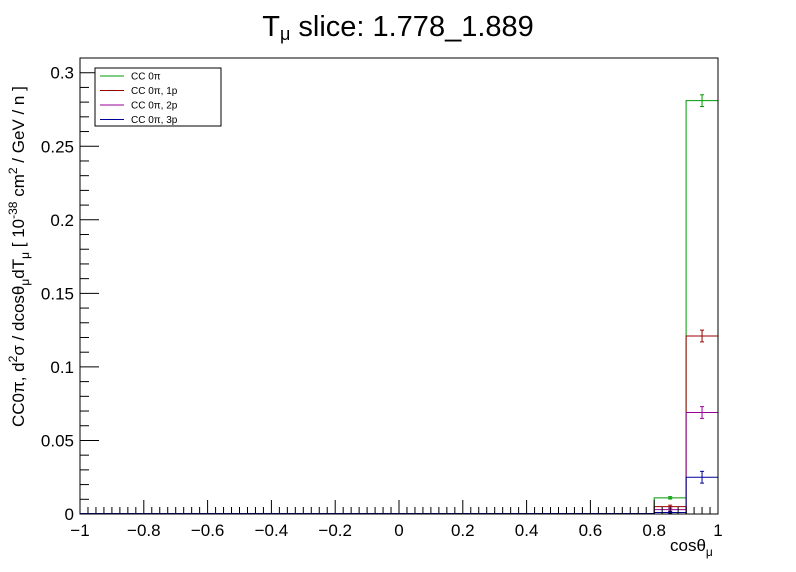 The height and width of the screenshot is (572, 796). What do you see at coordinates (18, 126) in the screenshot?
I see `y-axis-title-part: / GeV / n ]` at bounding box center [18, 126].